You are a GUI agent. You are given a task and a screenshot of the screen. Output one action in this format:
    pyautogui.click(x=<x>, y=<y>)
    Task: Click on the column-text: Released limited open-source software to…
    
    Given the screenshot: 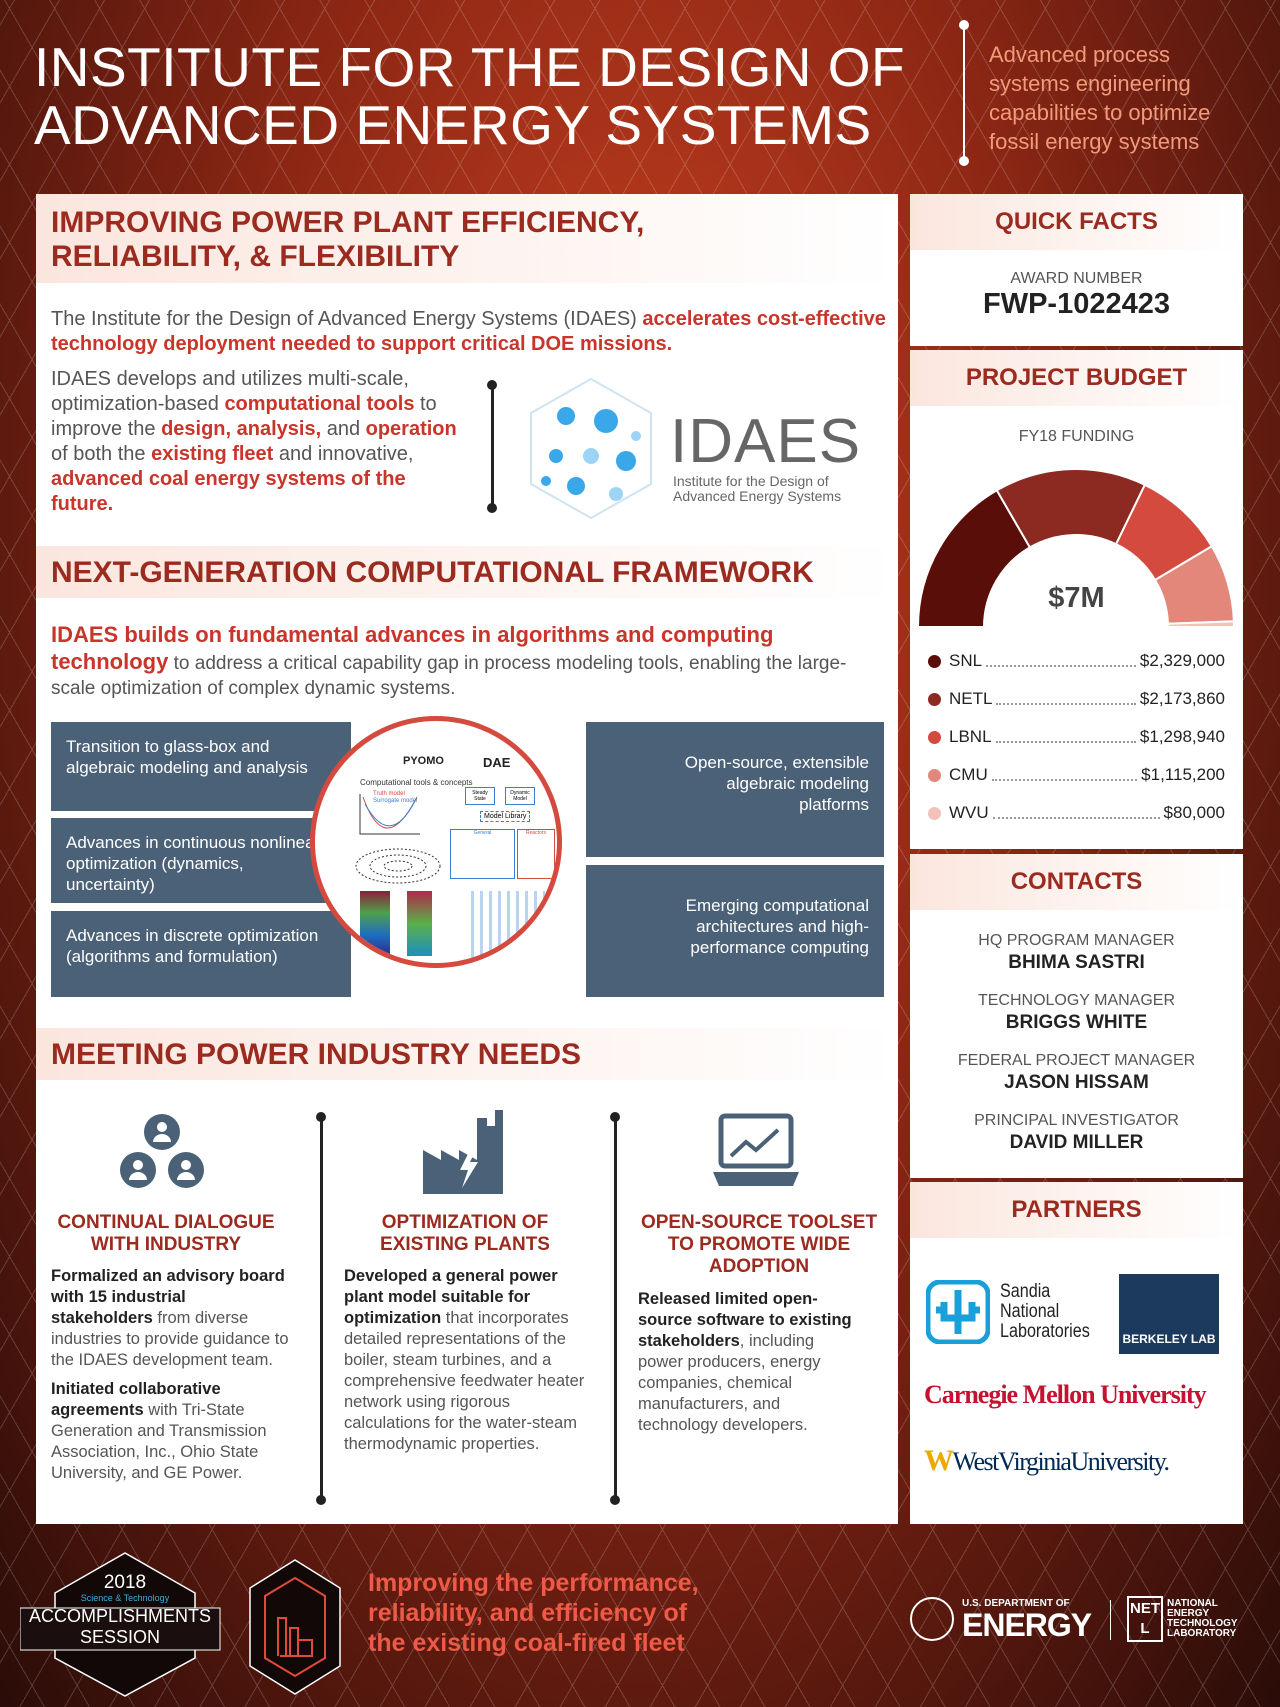 What is the action you would take?
    pyautogui.click(x=745, y=1362)
    